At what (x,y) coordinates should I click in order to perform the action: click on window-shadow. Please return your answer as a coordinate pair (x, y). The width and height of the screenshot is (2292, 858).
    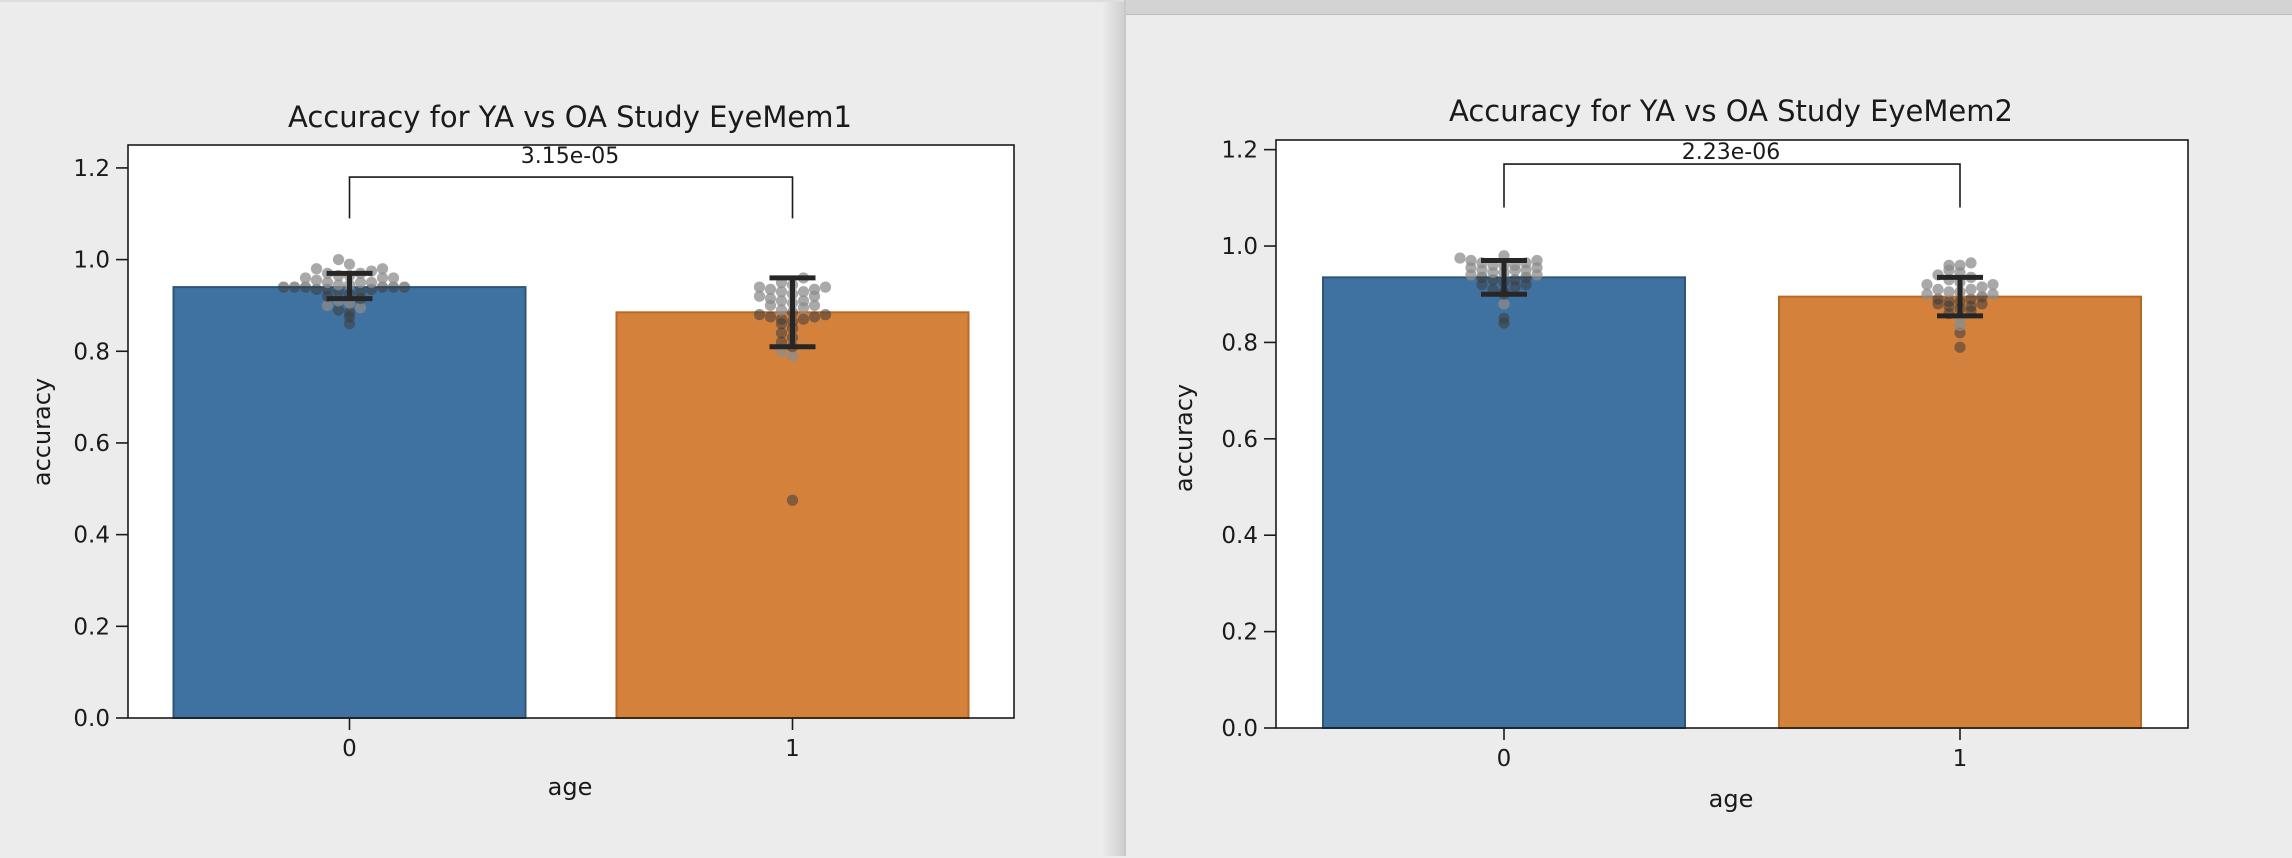
    Looking at the image, I should click on (1113, 429).